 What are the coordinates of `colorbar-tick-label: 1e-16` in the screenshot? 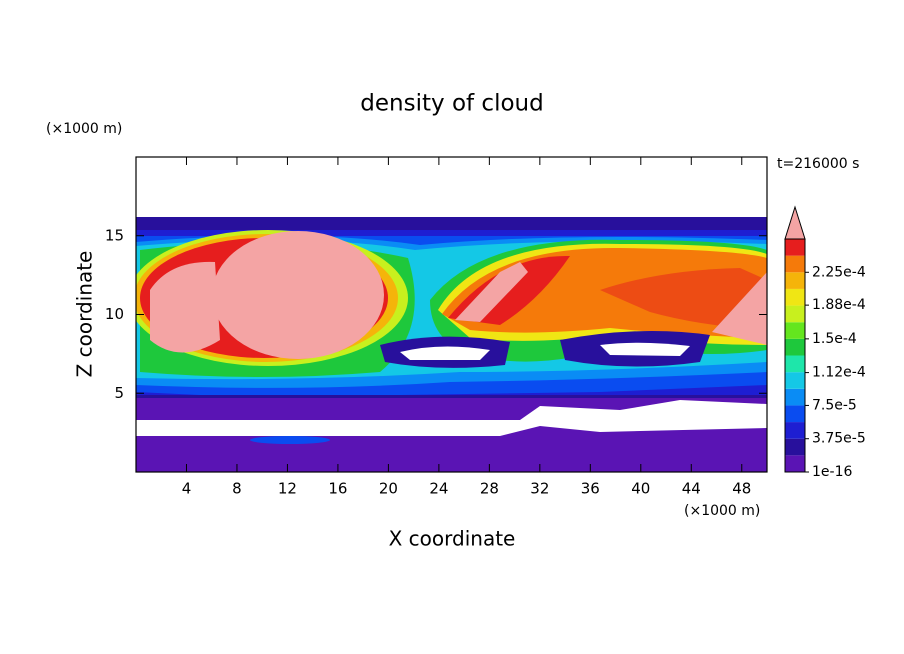 It's located at (832, 472).